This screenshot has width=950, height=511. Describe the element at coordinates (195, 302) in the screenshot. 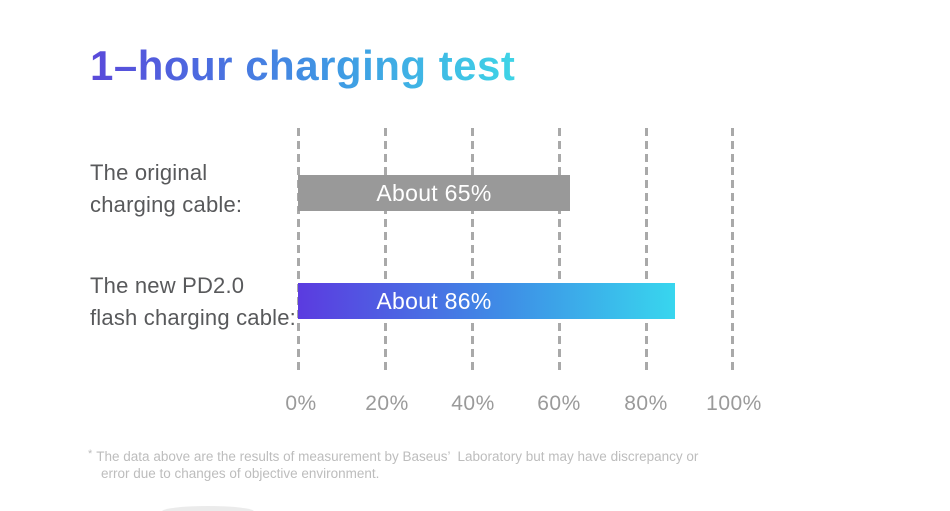

I see `category-label-pd20-cable: The new PD2.0 flash charging cable:` at that location.